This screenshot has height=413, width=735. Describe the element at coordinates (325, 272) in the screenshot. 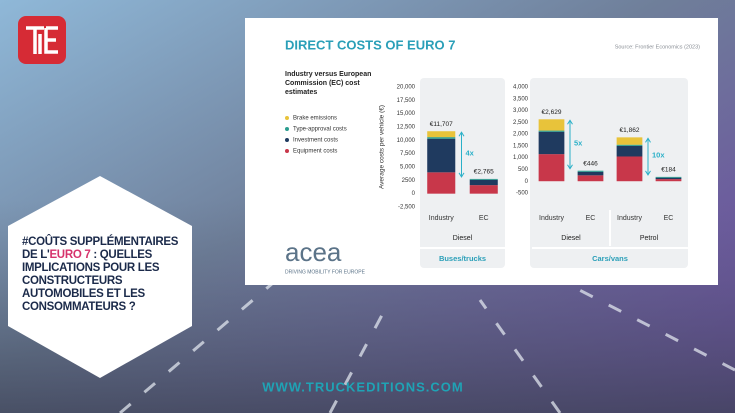

I see `acea-tagline: DRIVING MOBILITY FOR EUROPE` at that location.